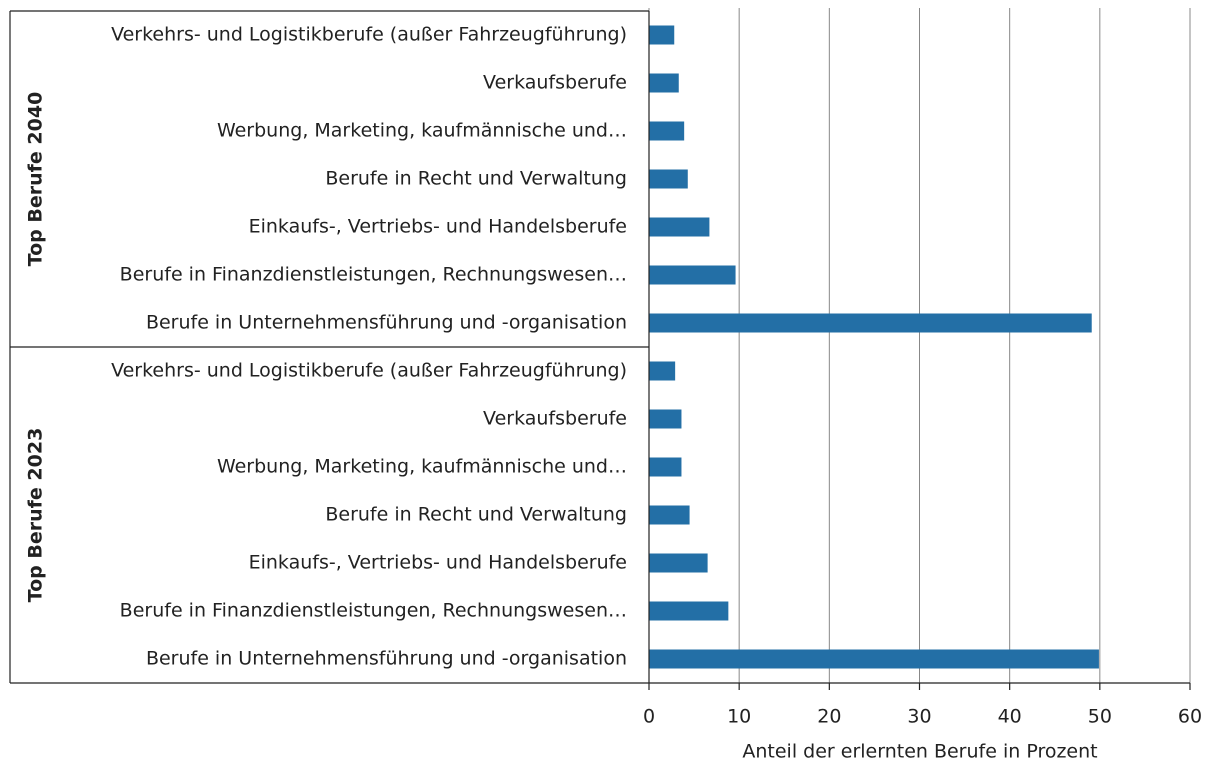 This screenshot has width=1212, height=770. I want to click on group-label: Top Berufe 2040, so click(36, 179).